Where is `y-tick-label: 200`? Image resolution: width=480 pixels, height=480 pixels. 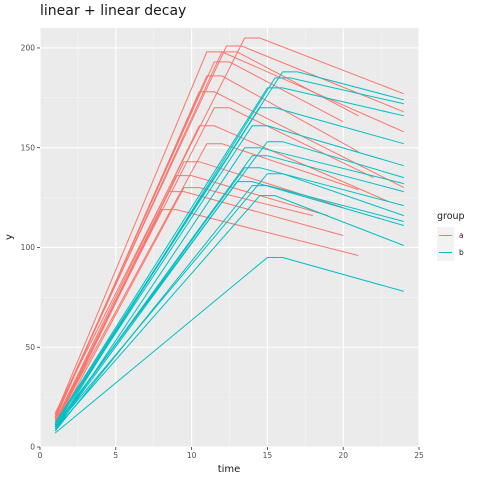
y-tick-label: 200 is located at coordinates (28, 48).